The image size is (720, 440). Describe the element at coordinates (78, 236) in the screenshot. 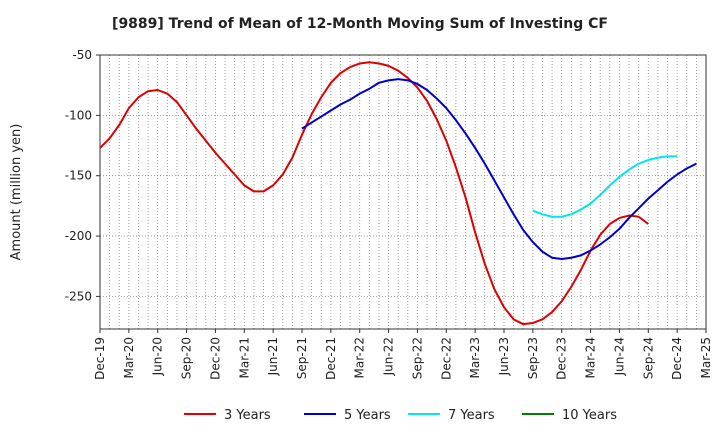

I see `y-tick-label: -200` at that location.